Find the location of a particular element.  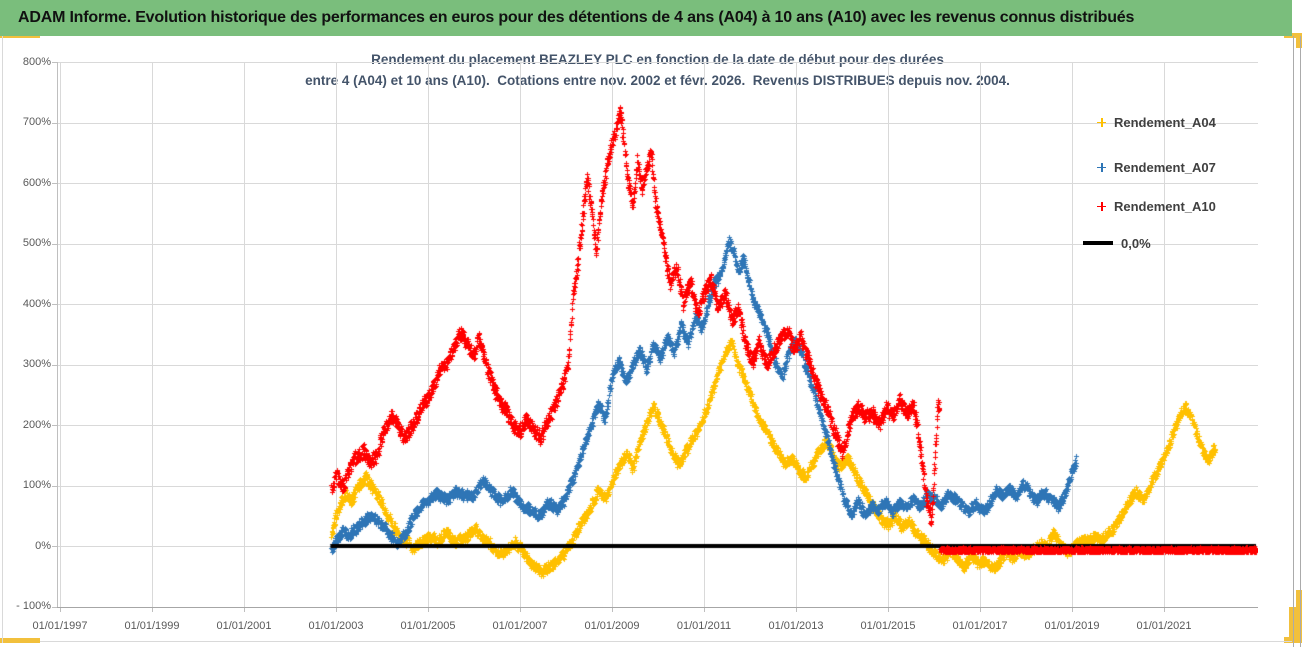

gold-accent-right-strip is located at coordinates (1299, 616).